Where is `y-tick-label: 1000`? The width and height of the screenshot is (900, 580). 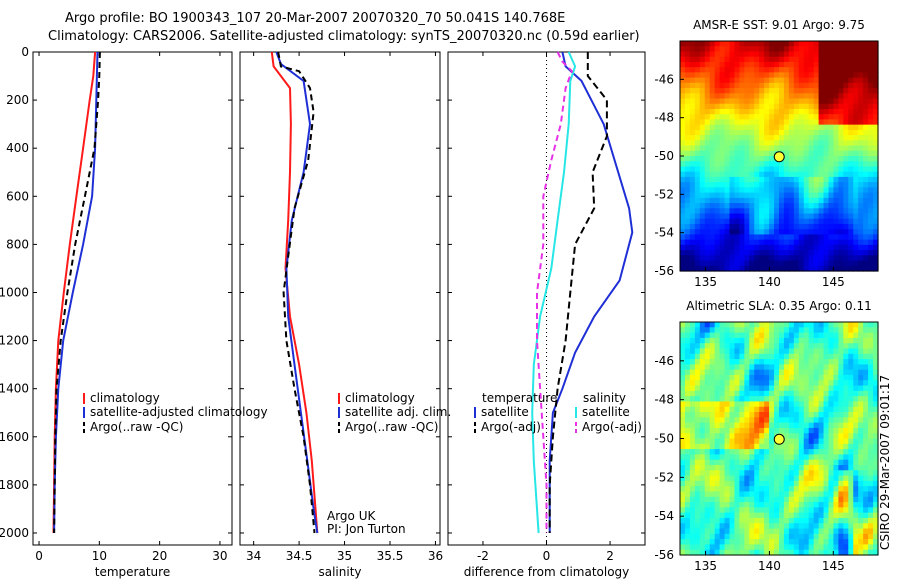 y-tick-label: 1000 is located at coordinates (14, 292).